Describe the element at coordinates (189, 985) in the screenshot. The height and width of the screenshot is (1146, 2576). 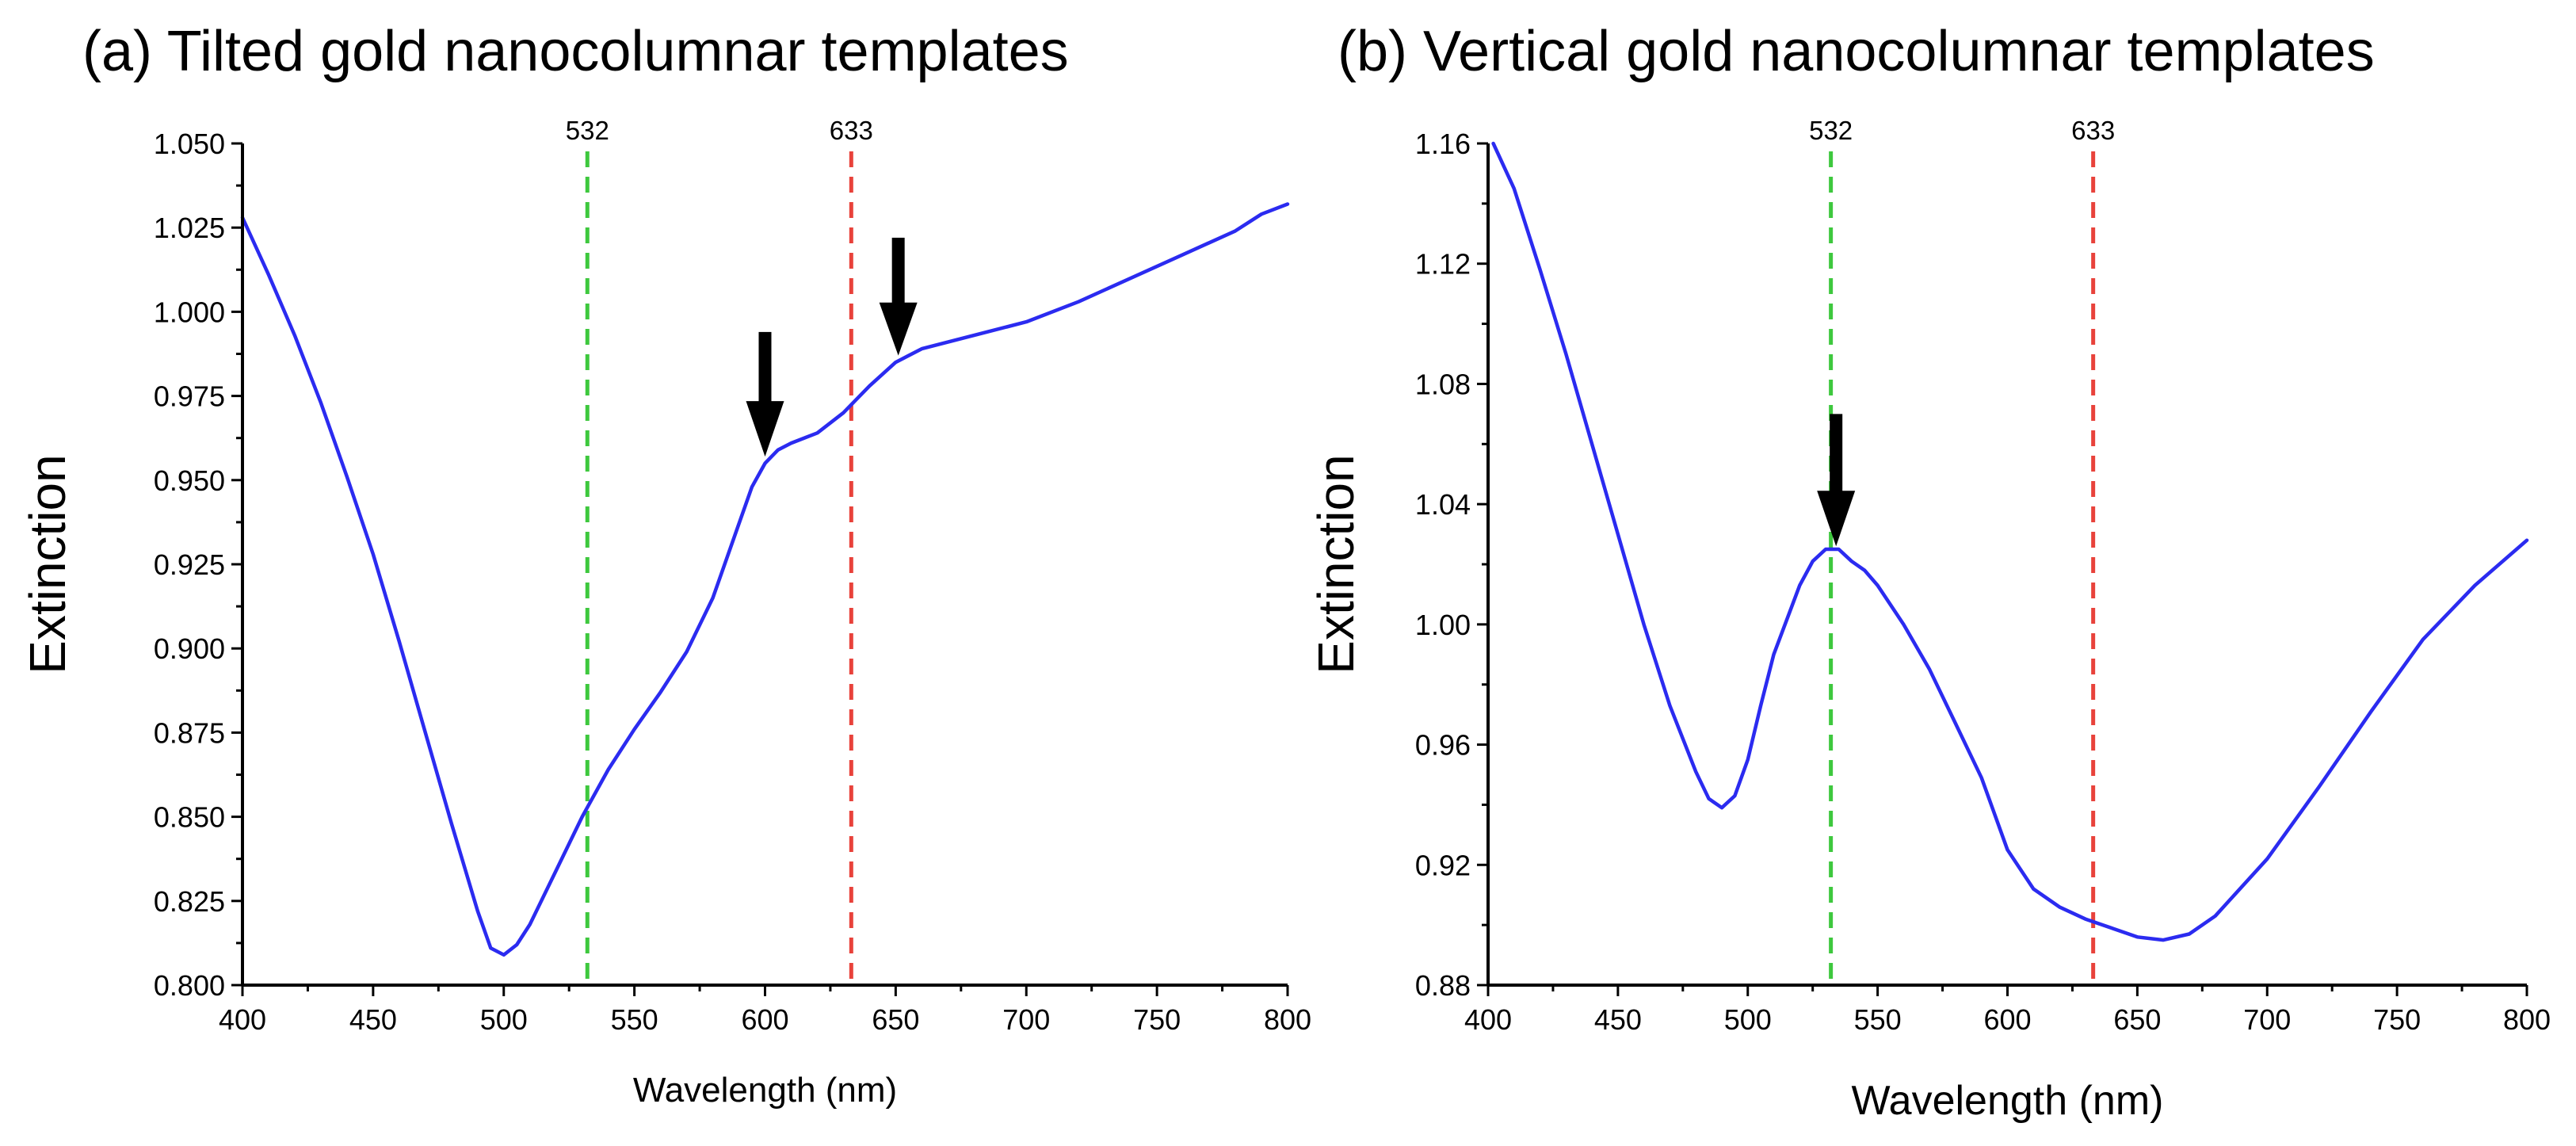
I see `chart-a-y-tick-label: 0.800` at that location.